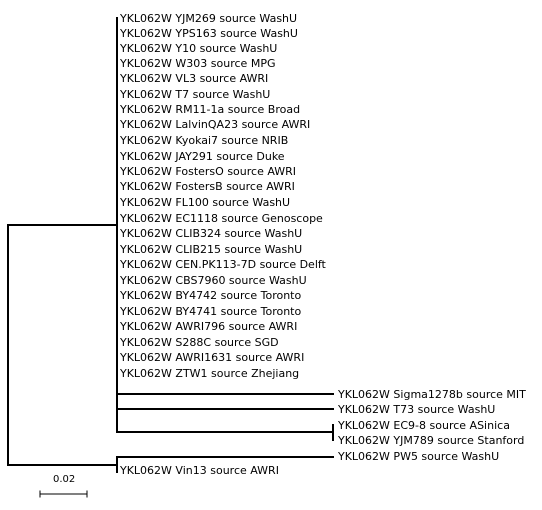  Describe the element at coordinates (423, 425) in the screenshot. I see `leaf-label: YKL062W EC9-8 source ASinica` at that location.